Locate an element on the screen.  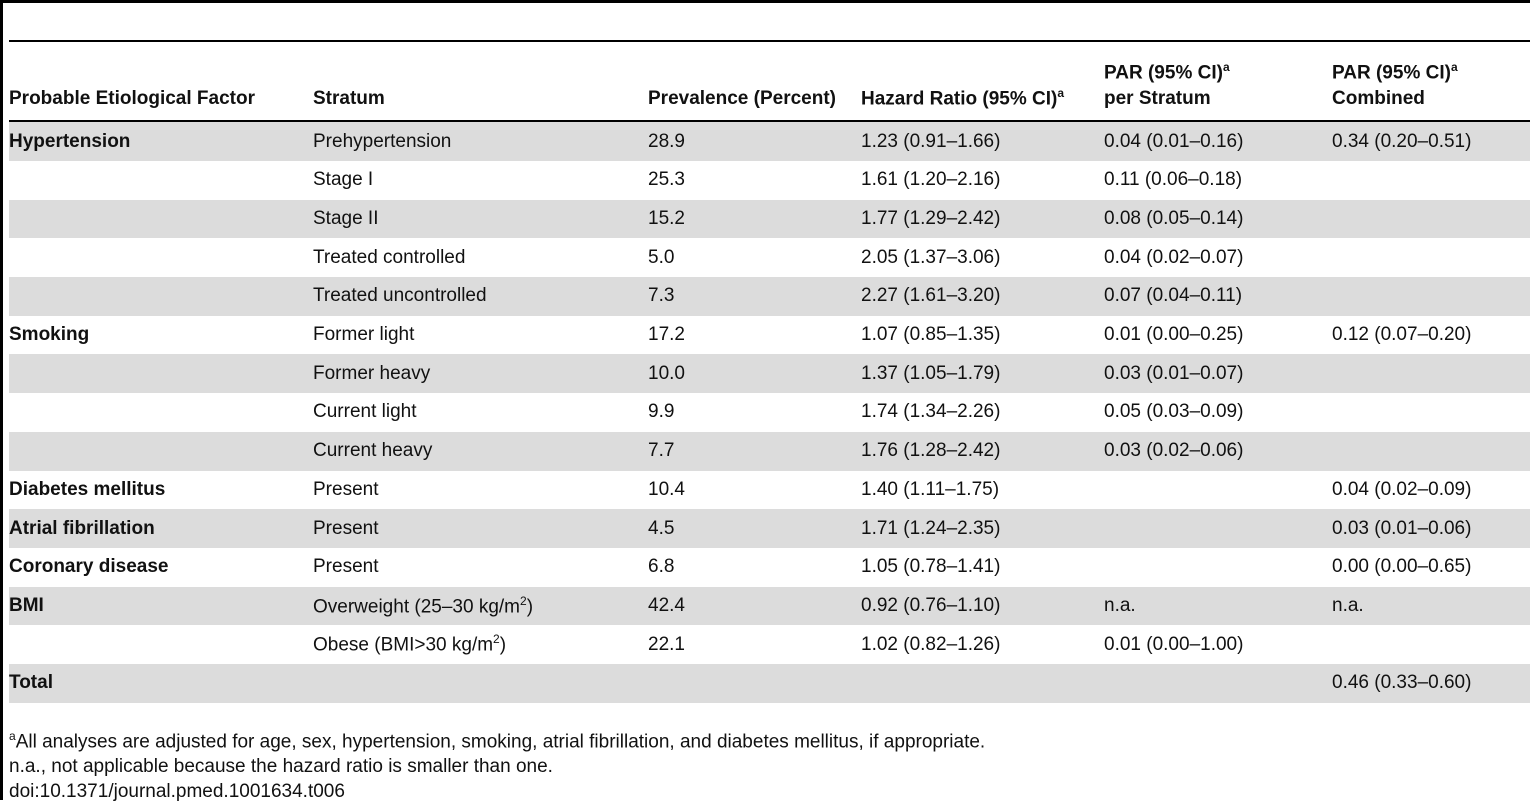
hazard-ratio-cell: 1.40 (1.11–1.75) is located at coordinates (930, 489).